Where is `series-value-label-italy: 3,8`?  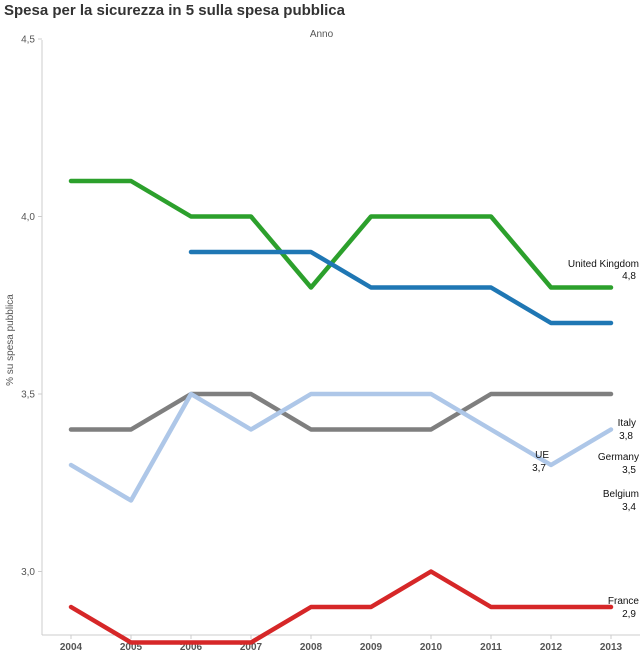 series-value-label-italy: 3,8 is located at coordinates (626, 436).